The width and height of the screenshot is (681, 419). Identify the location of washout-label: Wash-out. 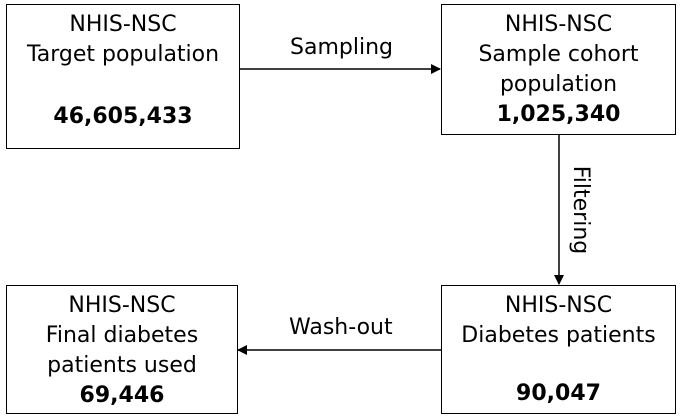
(341, 327).